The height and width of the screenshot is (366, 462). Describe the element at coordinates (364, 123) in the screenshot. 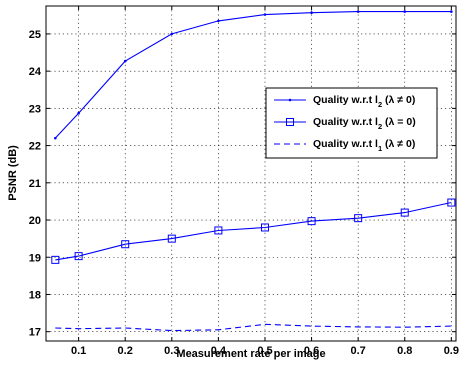

I see `legend-entry-label: Quality w.r.t l2 (λ = 0)` at that location.